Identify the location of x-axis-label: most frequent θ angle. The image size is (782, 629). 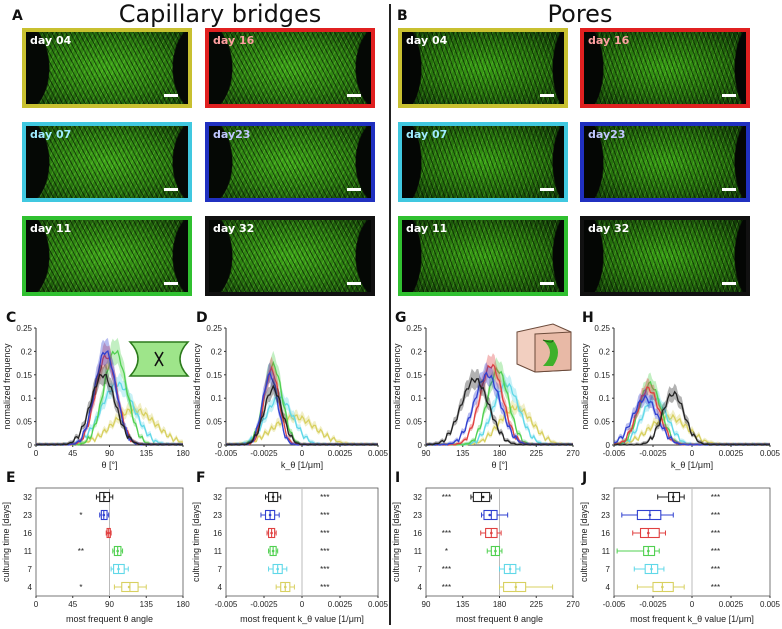
(109, 619).